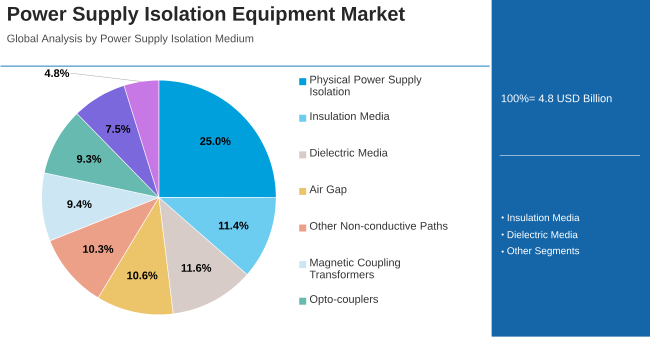 Image resolution: width=650 pixels, height=337 pixels. What do you see at coordinates (379, 226) in the screenshot?
I see `legend-label: Other Non-conductive Paths` at bounding box center [379, 226].